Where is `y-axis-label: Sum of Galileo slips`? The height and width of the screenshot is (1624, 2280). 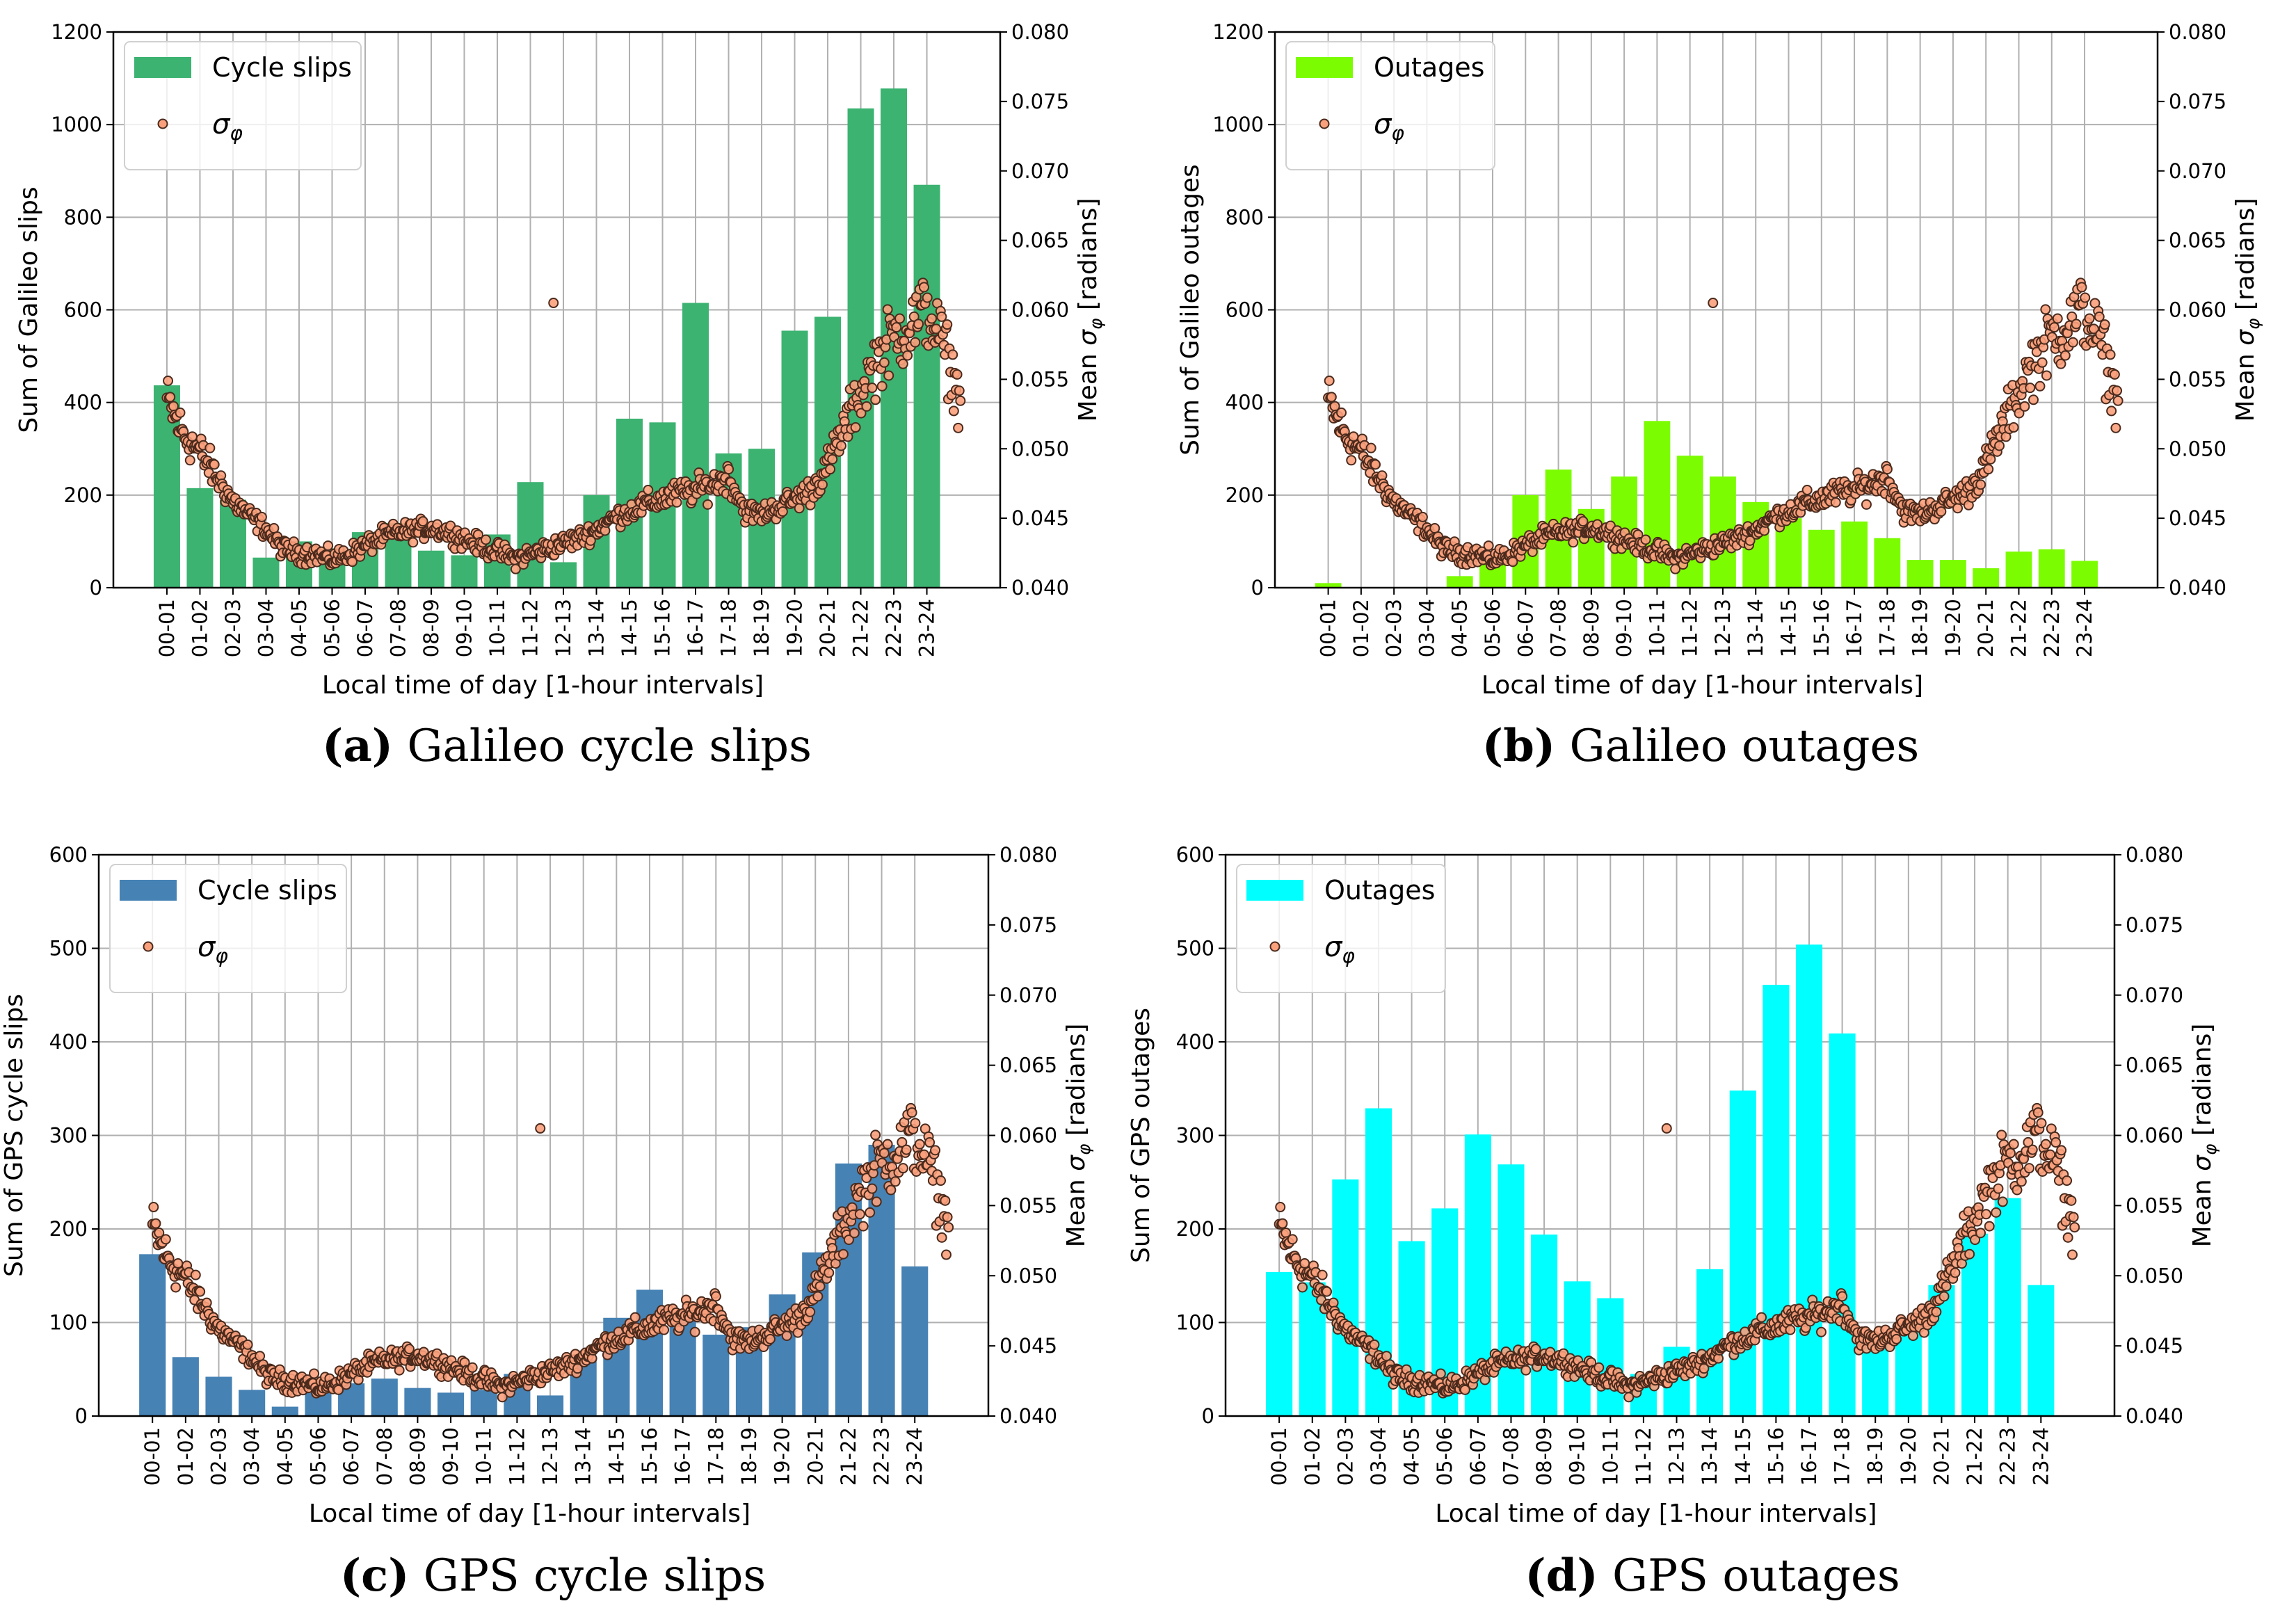
y-axis-label: Sum of Galileo slips is located at coordinates (29, 310).